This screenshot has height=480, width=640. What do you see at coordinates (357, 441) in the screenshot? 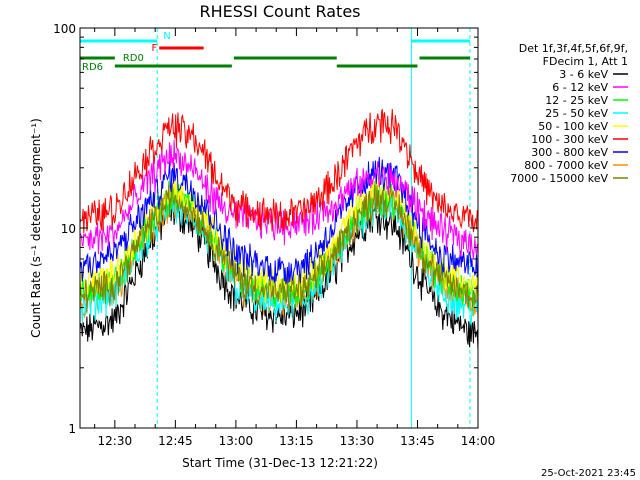
I see `x-tick-label-4: 13:30` at bounding box center [357, 441].